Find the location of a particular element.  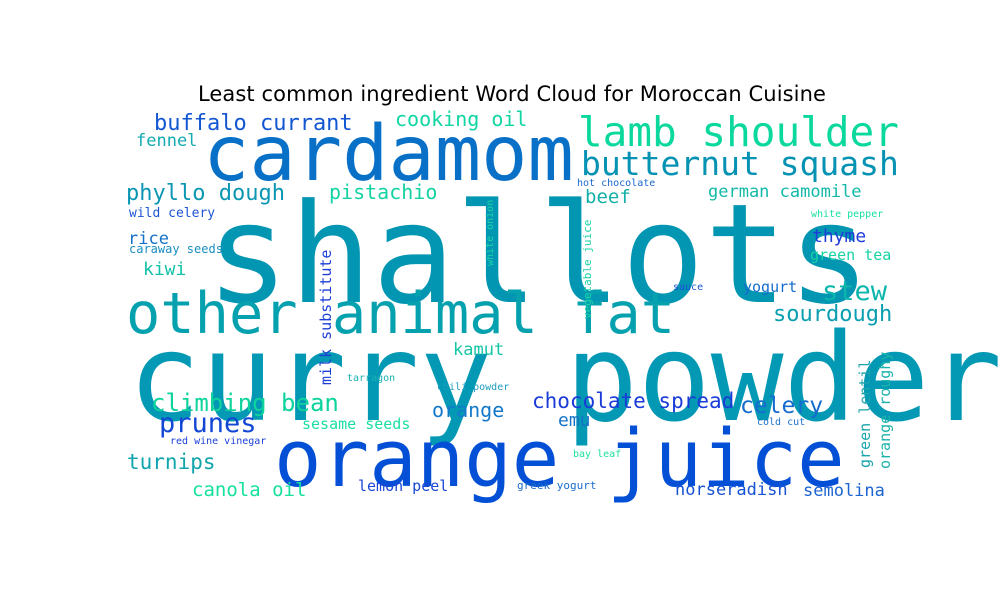

word-kamut: kamut is located at coordinates (478, 350).